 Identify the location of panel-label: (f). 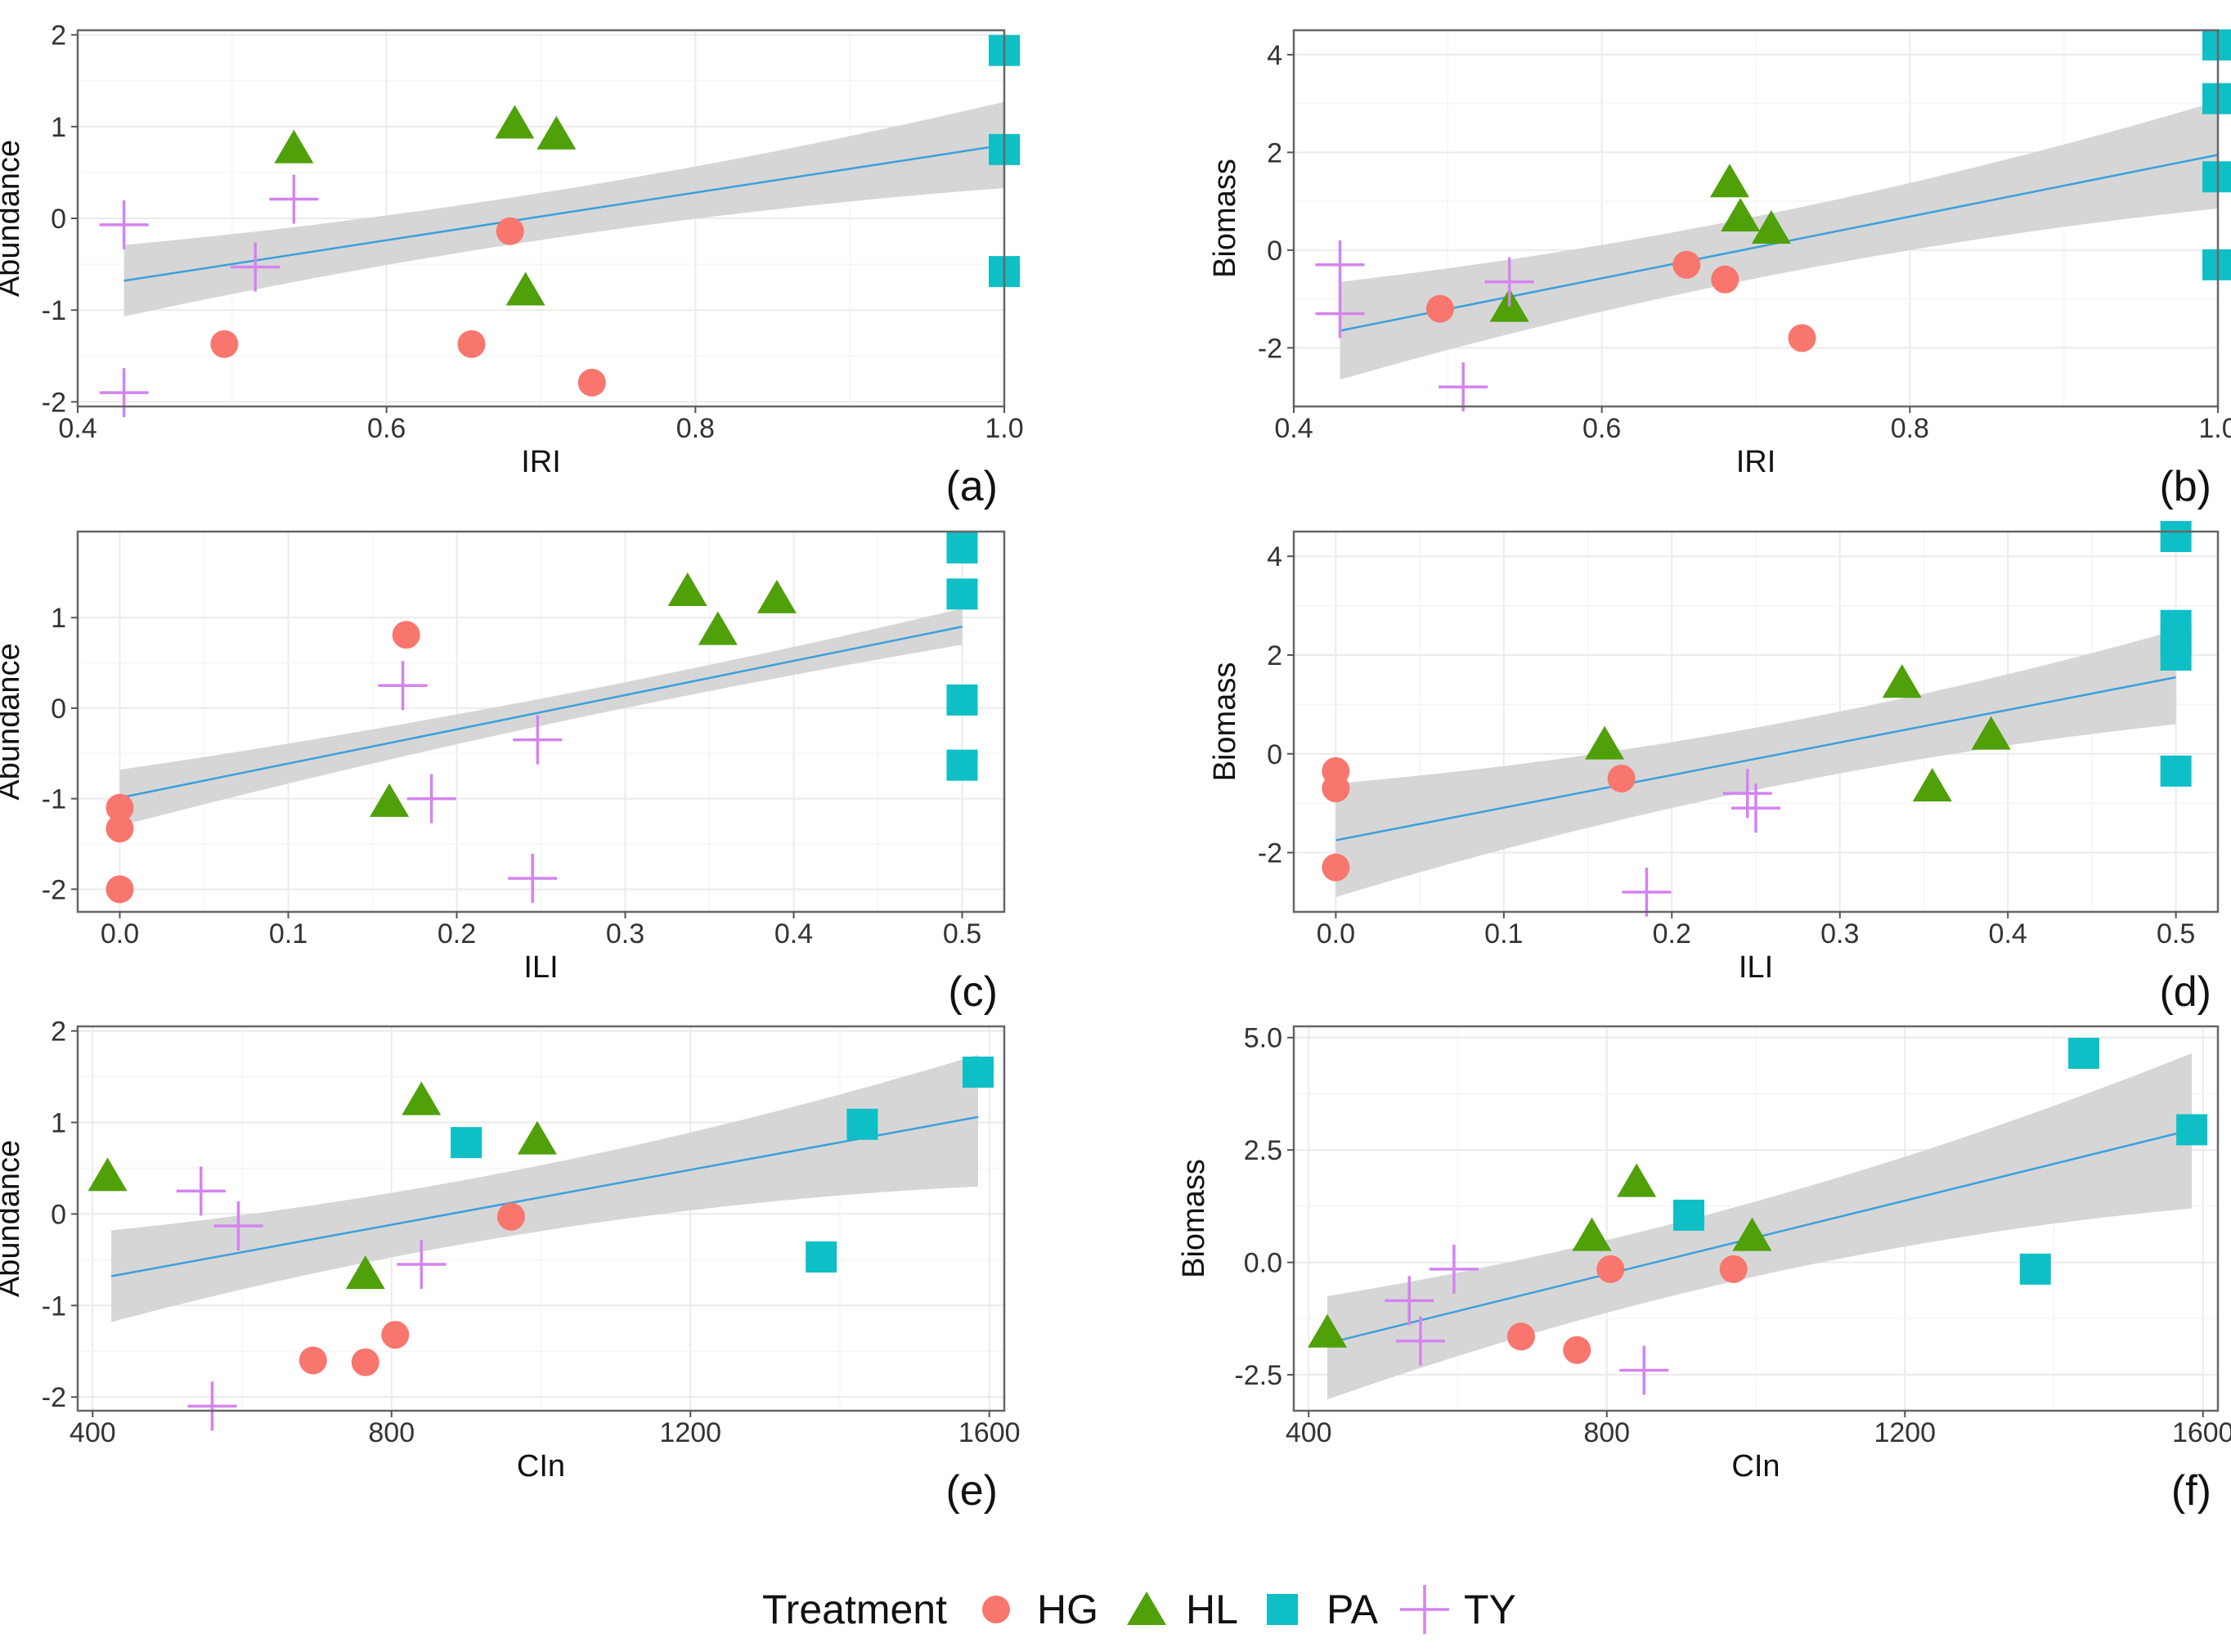
(2191, 1491).